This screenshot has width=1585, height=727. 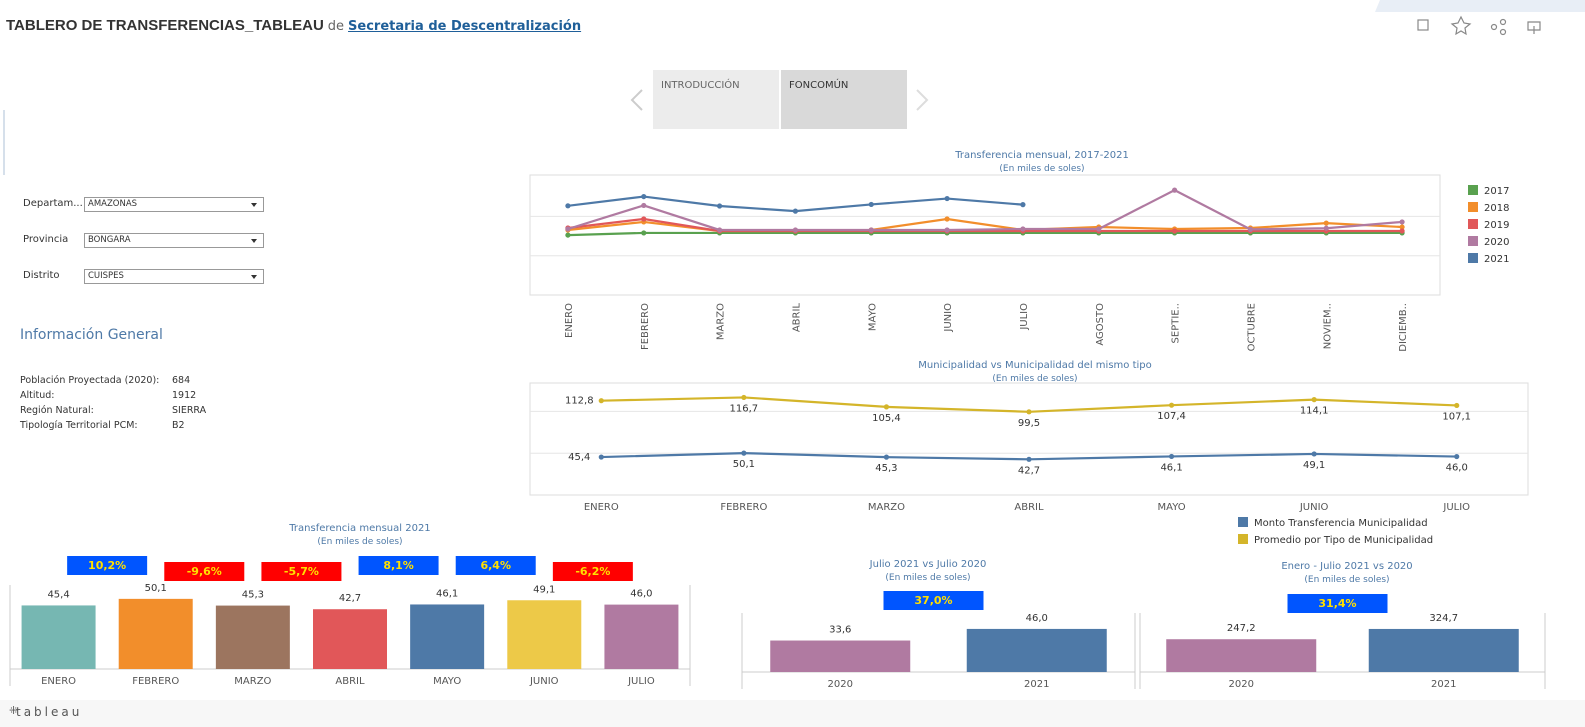 I want to click on data-label: 247,2, so click(x=1241, y=628).